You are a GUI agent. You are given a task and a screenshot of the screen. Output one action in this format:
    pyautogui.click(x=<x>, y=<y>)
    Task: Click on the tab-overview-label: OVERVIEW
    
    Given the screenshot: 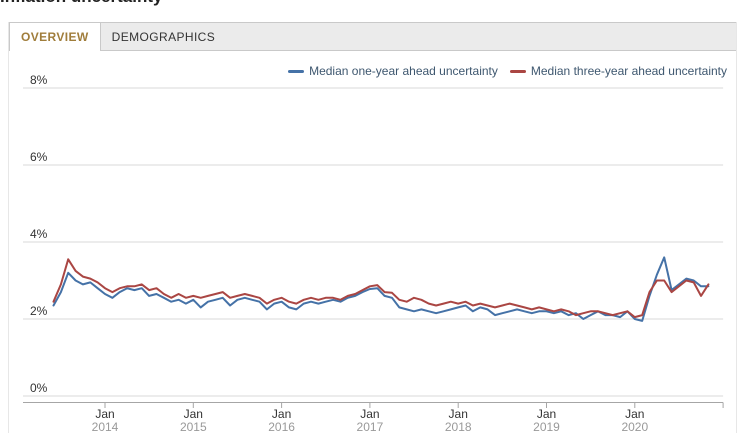 What is the action you would take?
    pyautogui.click(x=55, y=37)
    